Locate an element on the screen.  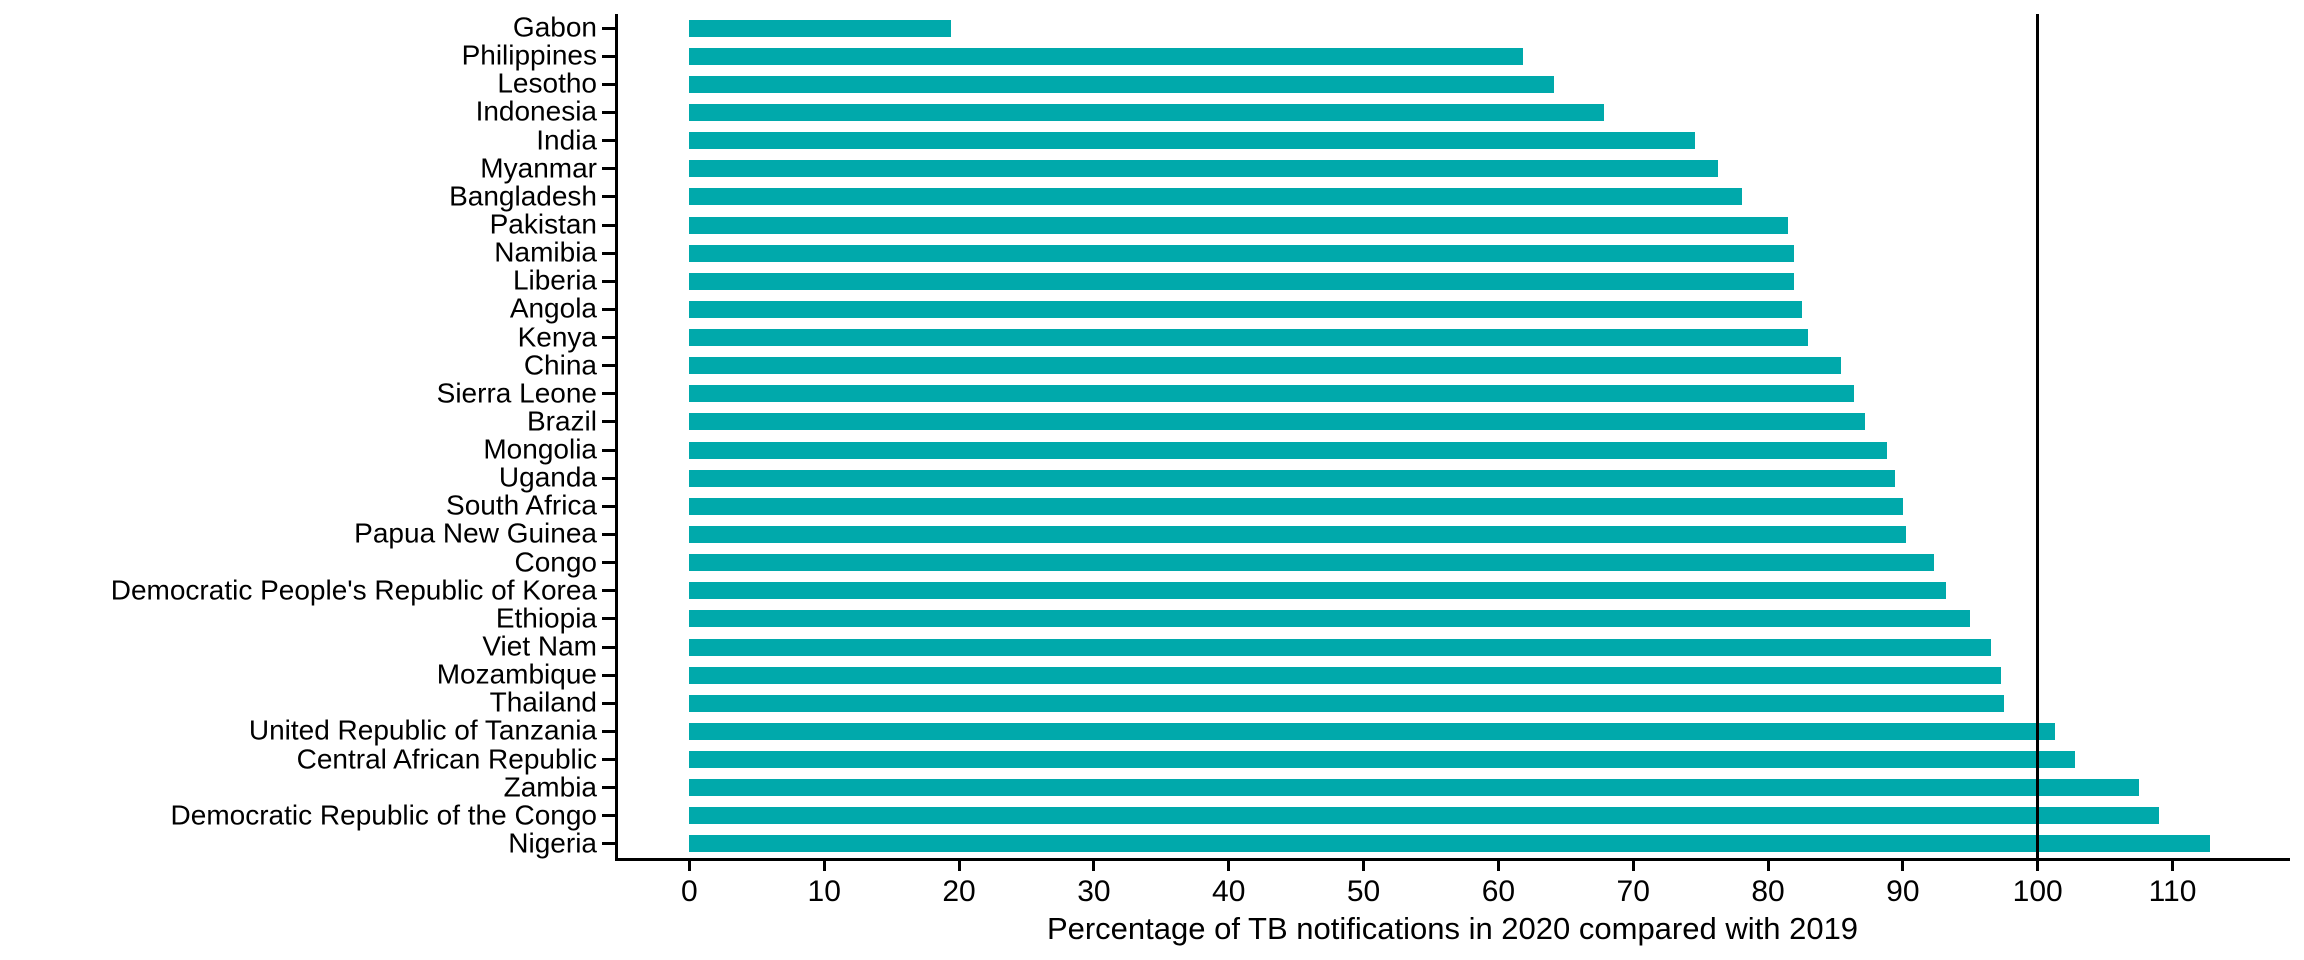
y-axis-label-democratic-republic-of-the-congo: Democratic Republic of the Congo is located at coordinates (383, 815).